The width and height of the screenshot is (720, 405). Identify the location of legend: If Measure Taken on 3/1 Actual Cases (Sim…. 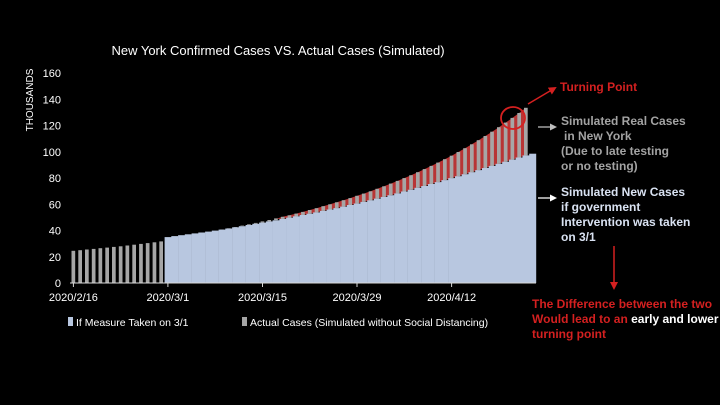
(278, 323).